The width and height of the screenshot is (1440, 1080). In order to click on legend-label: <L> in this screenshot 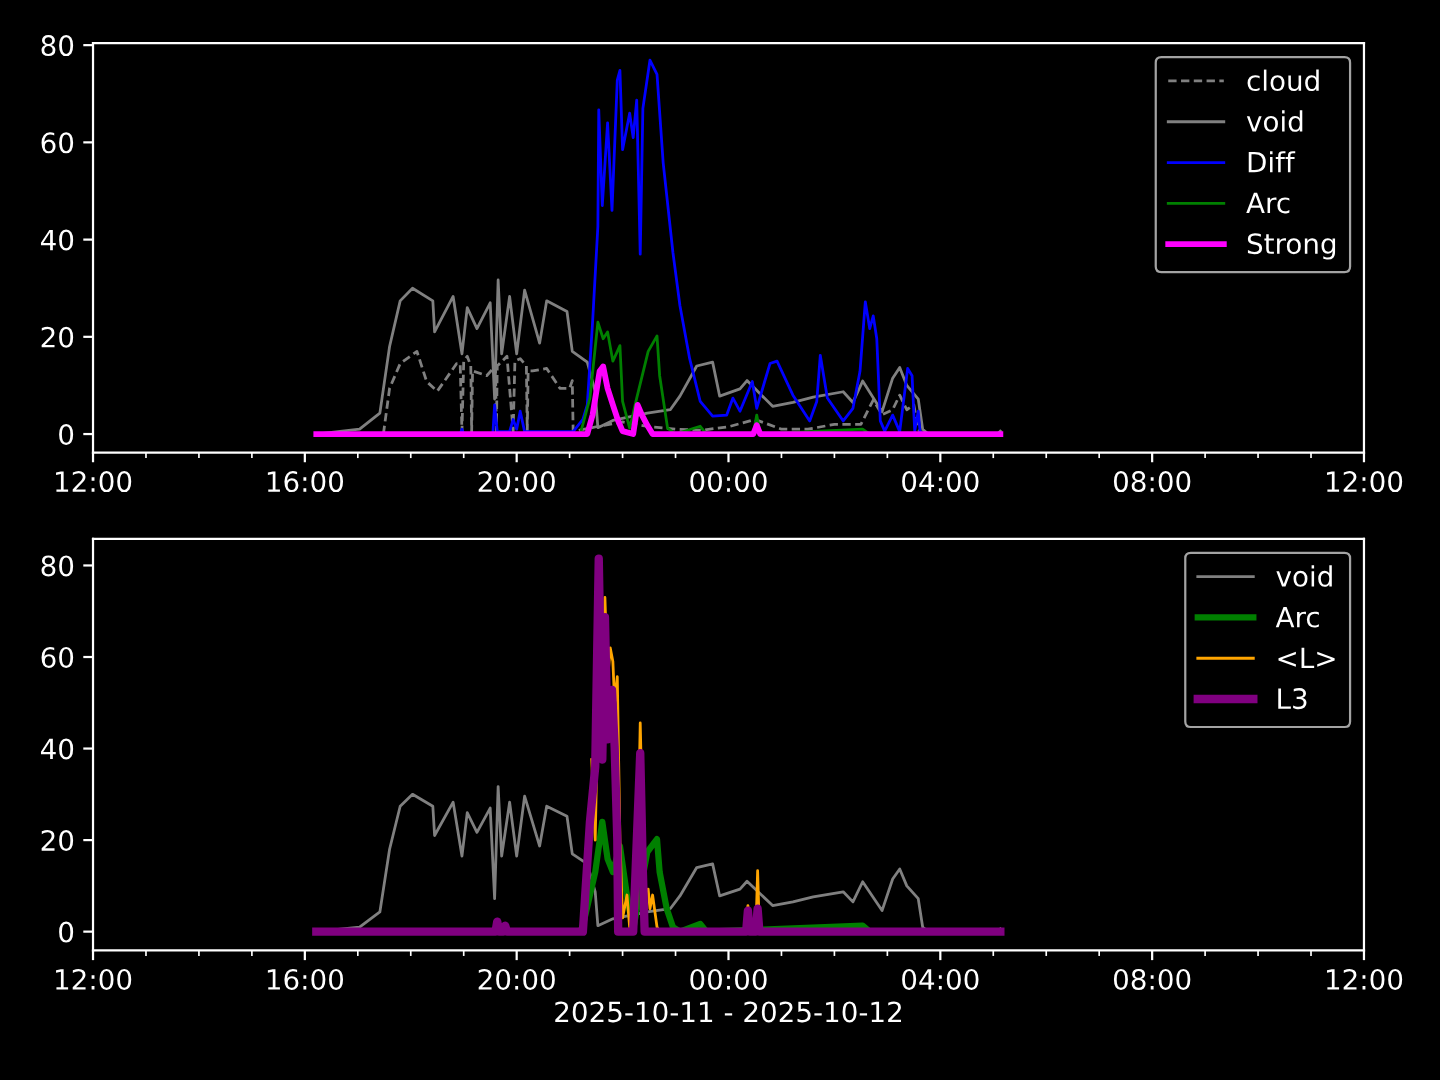, I will do `click(1306, 657)`.